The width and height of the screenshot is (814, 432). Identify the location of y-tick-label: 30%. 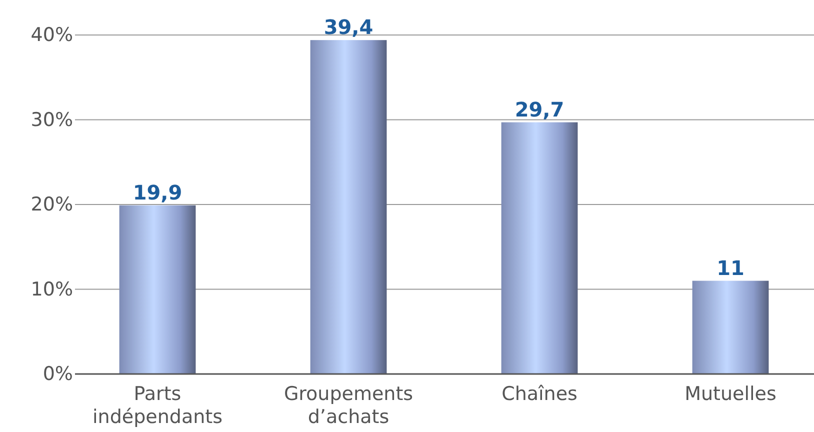
(51, 119).